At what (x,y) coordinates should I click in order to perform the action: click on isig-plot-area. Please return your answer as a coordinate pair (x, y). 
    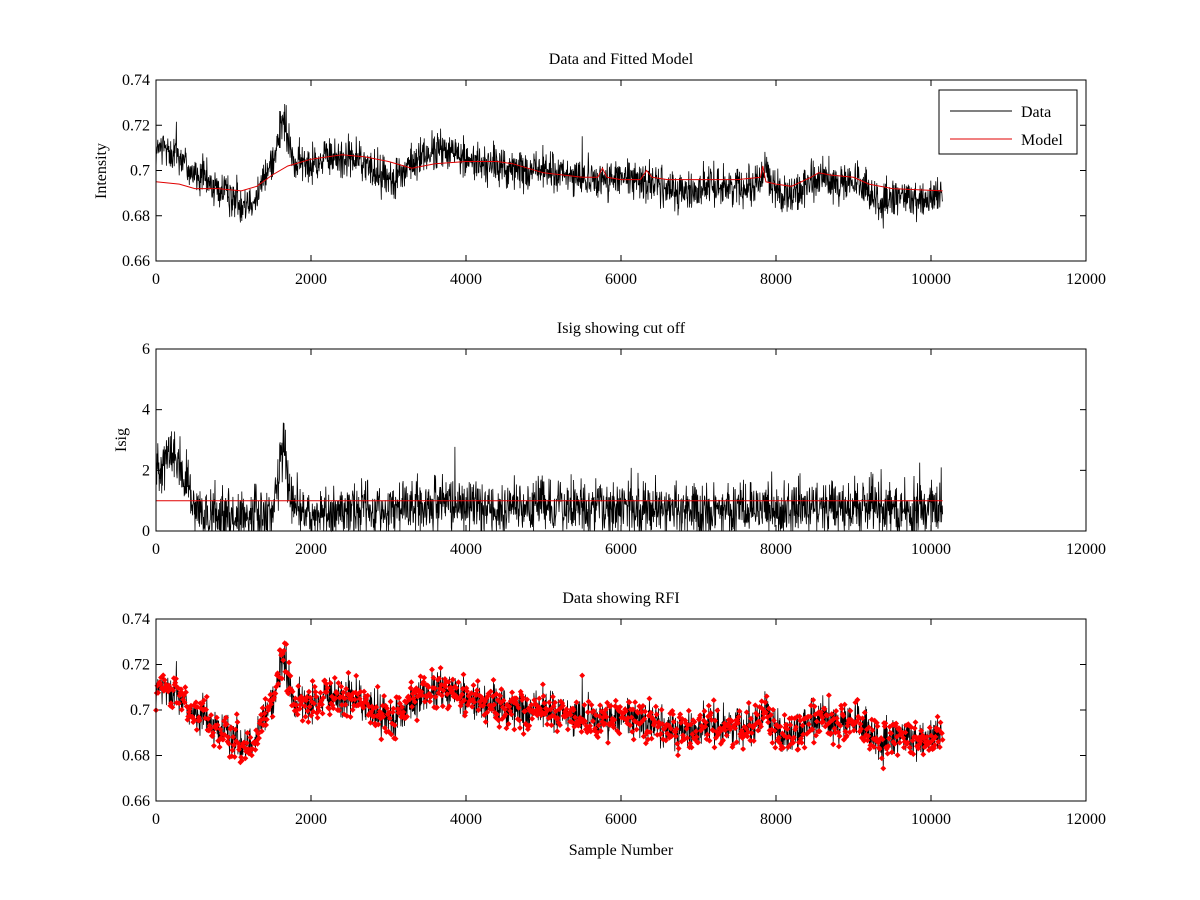
    Looking at the image, I should click on (549, 477).